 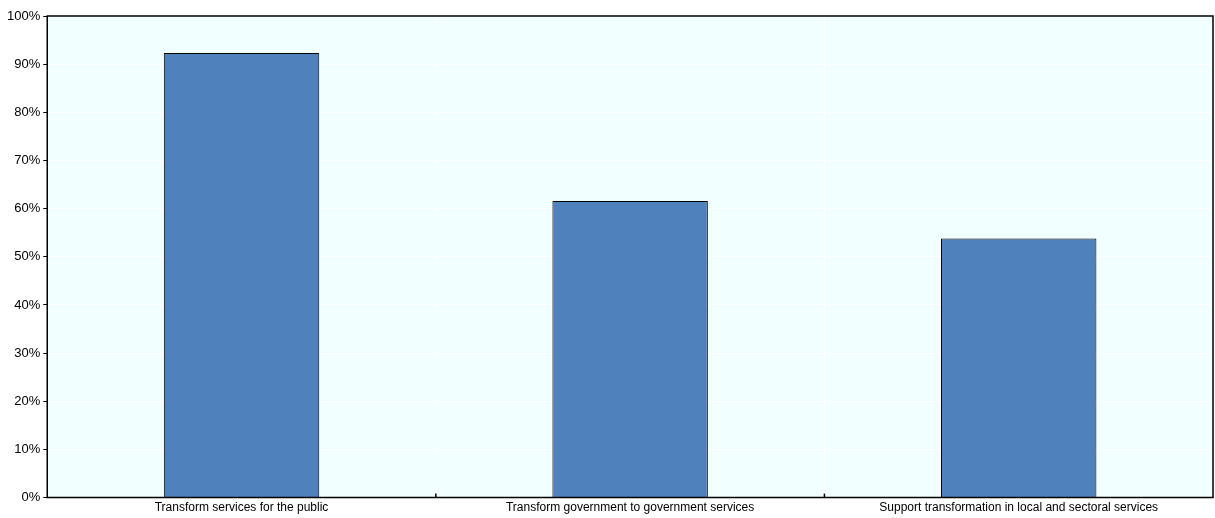 What do you see at coordinates (27, 111) in the screenshot?
I see `y-tick-label: 80%` at bounding box center [27, 111].